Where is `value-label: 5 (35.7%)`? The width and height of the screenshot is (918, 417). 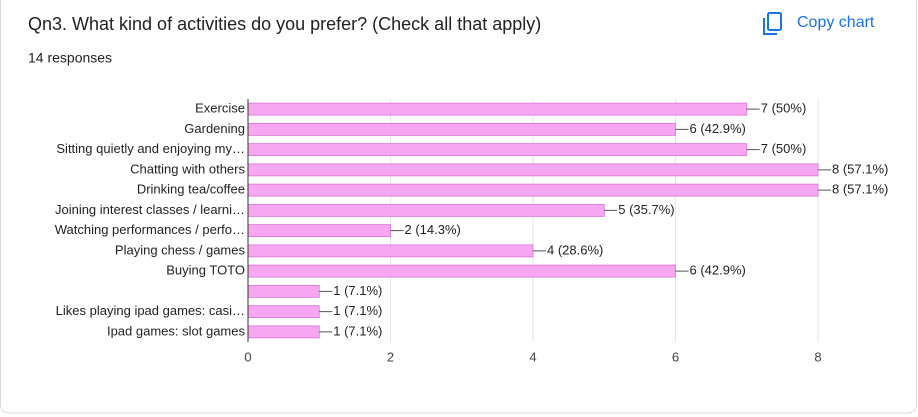 value-label: 5 (35.7%) is located at coordinates (646, 209).